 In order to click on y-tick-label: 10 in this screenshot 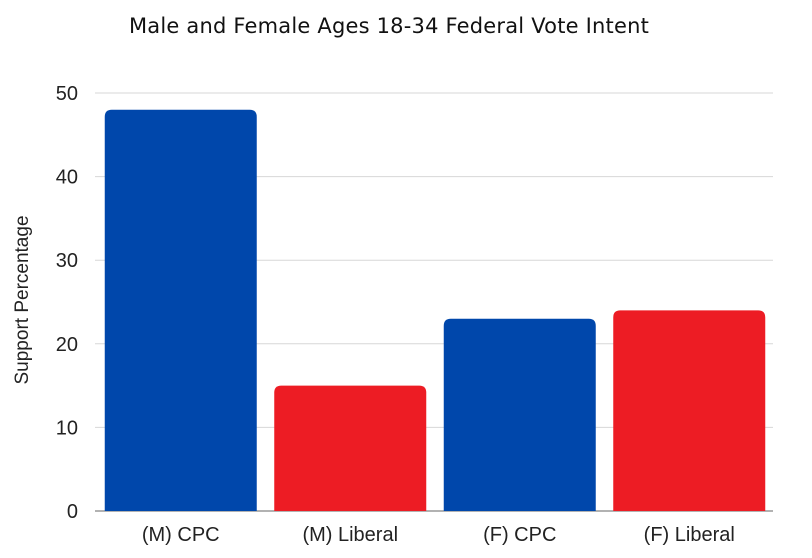, I will do `click(67, 428)`.